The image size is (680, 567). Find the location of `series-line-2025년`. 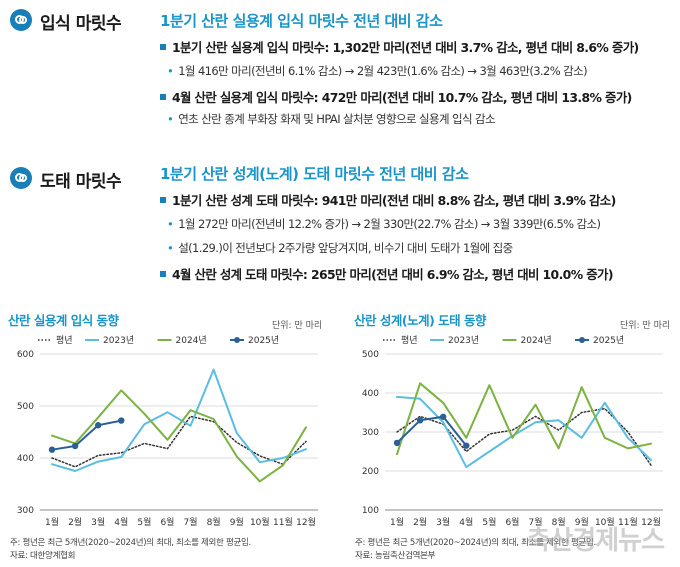

series-line-2025년 is located at coordinates (87, 435).